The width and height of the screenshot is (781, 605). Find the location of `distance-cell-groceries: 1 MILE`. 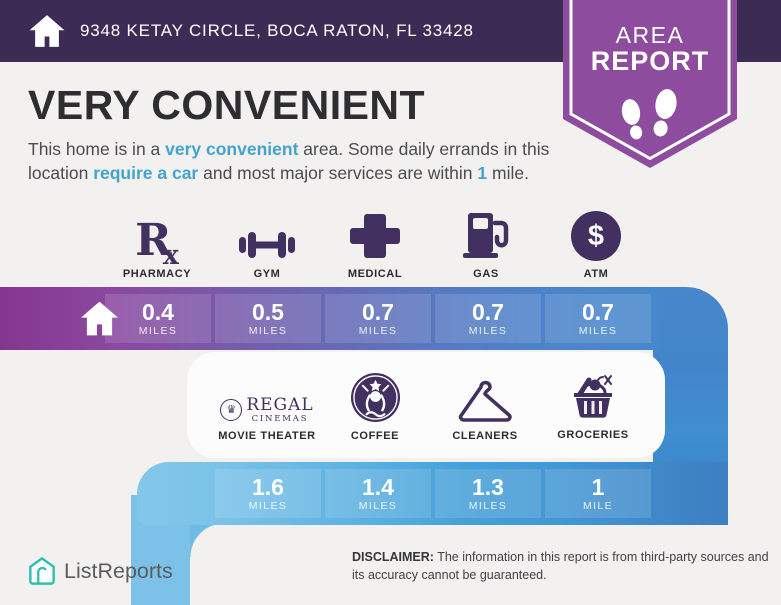

distance-cell-groceries: 1 MILE is located at coordinates (598, 493).